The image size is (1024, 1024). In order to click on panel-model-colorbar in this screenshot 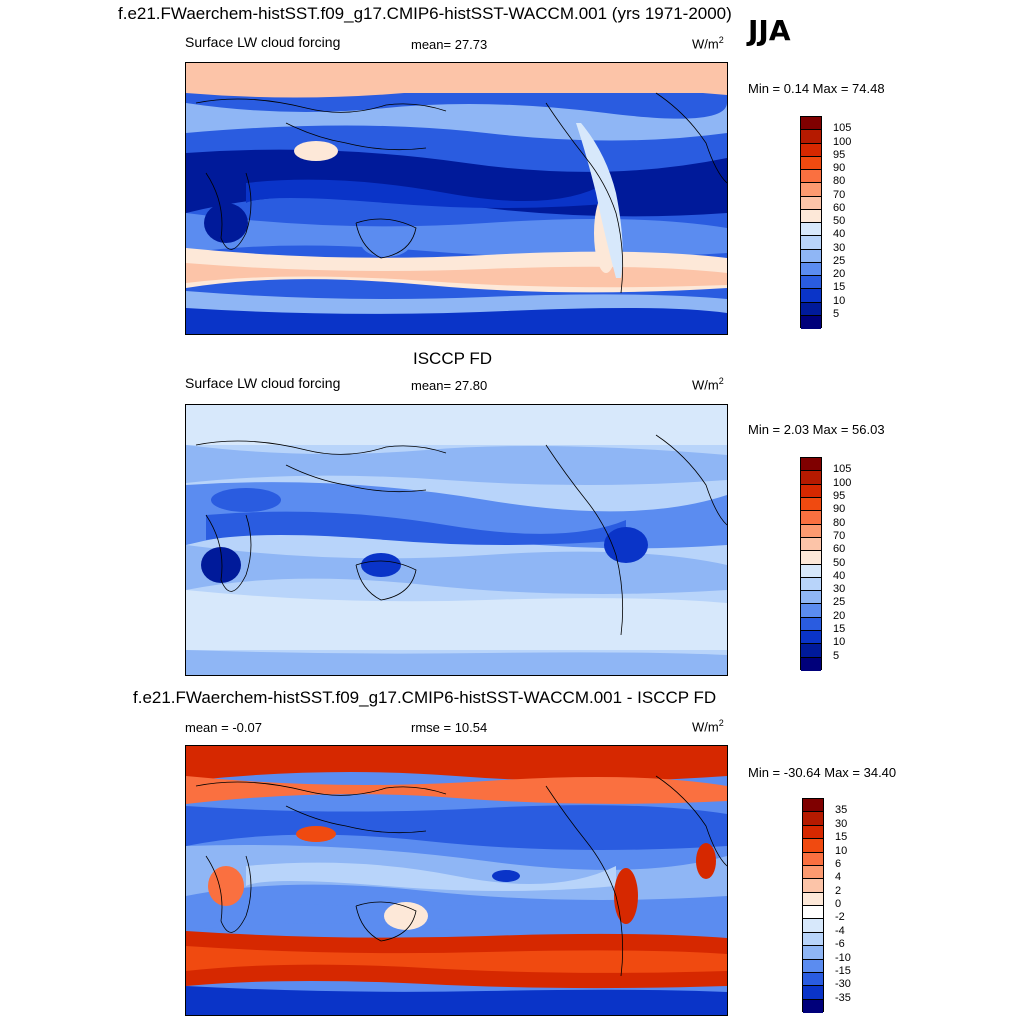, I will do `click(811, 222)`.